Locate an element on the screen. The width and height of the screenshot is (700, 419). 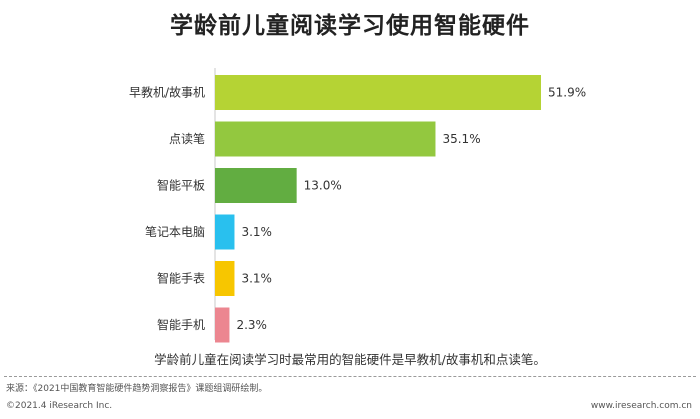
chart-title: 学龄前儿童阅读学习使用智能硬件 is located at coordinates (350, 26).